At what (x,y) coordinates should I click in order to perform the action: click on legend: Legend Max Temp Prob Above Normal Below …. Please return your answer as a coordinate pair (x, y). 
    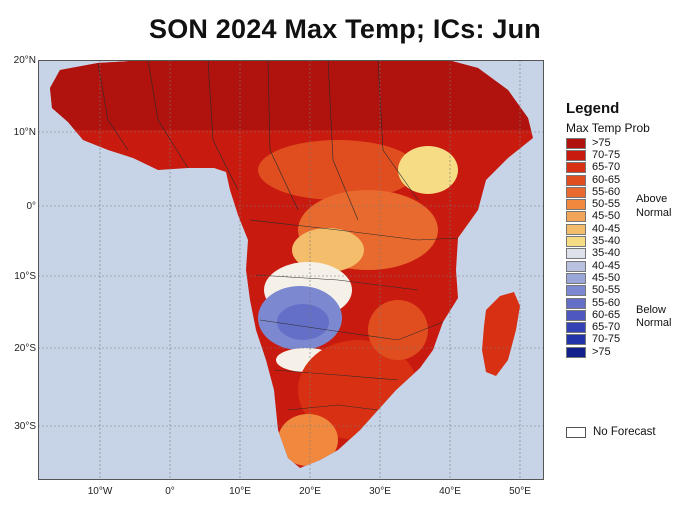
    Looking at the image, I should click on (626, 229).